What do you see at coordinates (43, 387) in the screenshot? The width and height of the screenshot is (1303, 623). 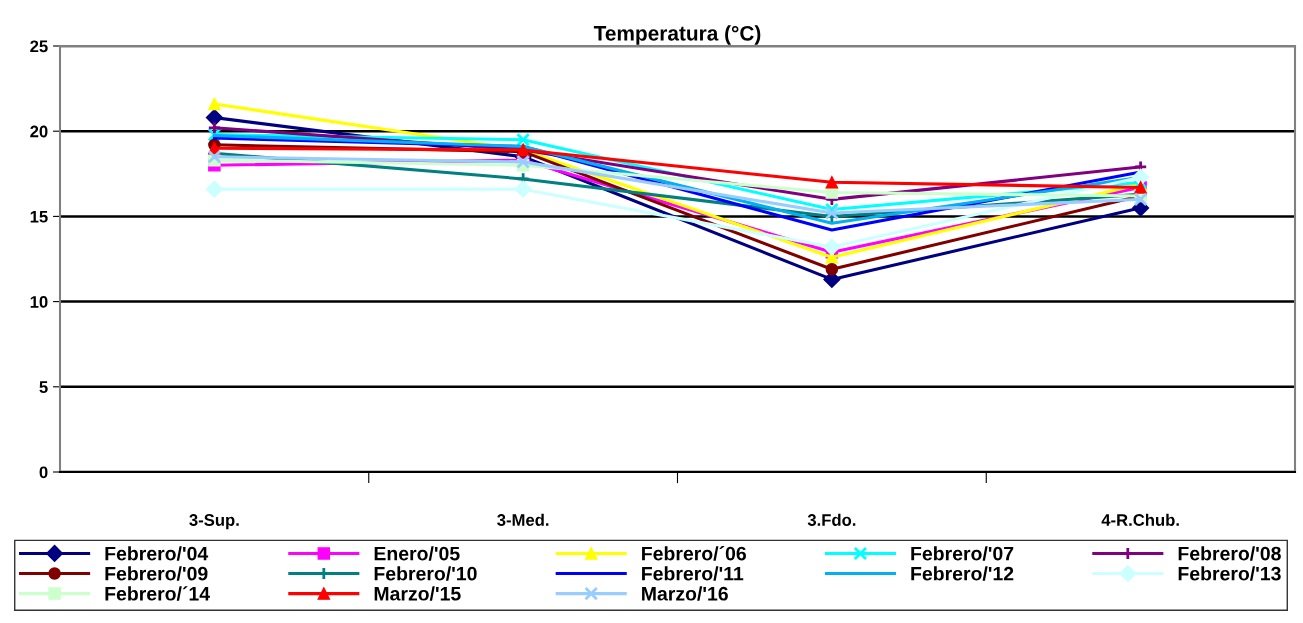 I see `y-tick-label: 5` at bounding box center [43, 387].